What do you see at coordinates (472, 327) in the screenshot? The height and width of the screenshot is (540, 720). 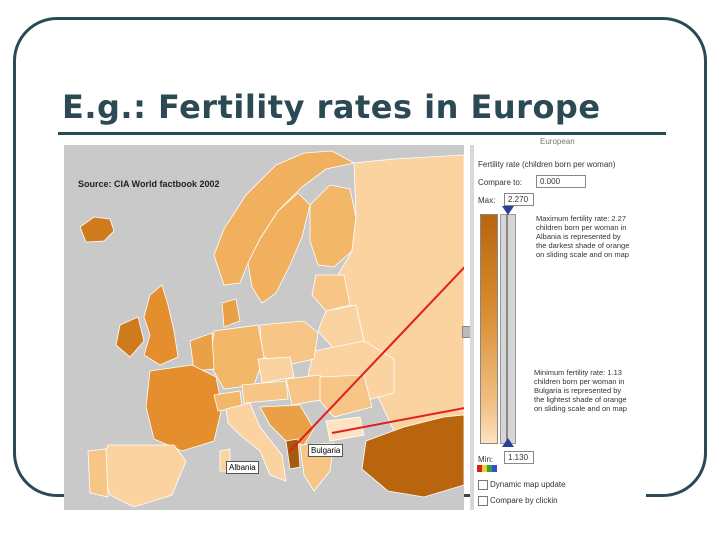 I see `panel-divider` at bounding box center [472, 327].